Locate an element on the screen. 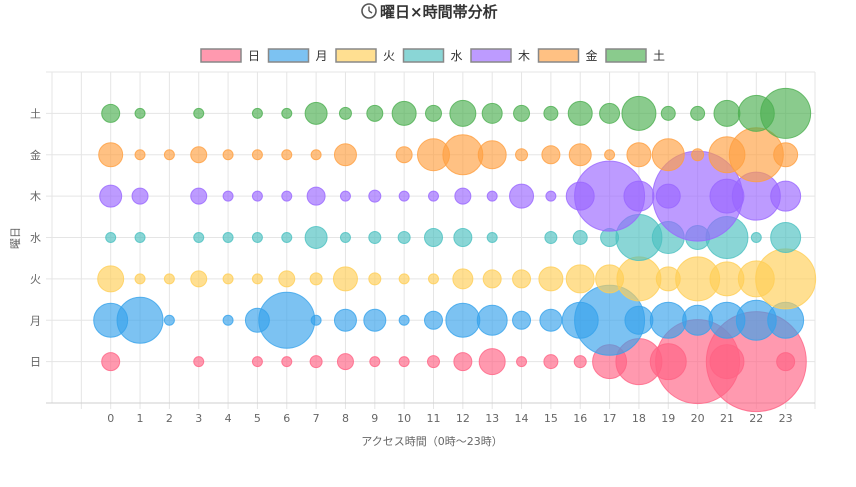 The width and height of the screenshot is (856, 487). x-tick-label: 11 is located at coordinates (434, 418).